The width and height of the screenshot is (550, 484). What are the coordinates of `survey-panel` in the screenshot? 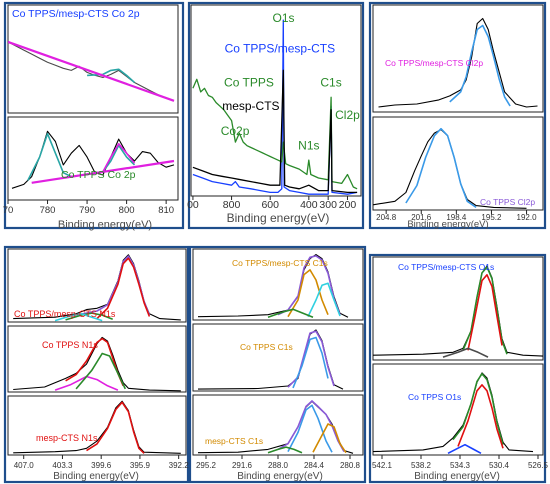 It's located at (276, 100).